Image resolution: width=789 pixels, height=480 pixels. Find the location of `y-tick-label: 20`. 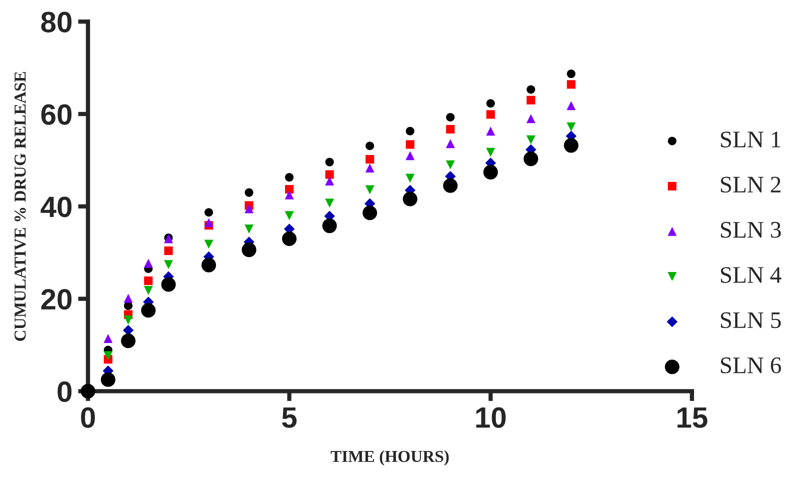

y-tick-label: 20 is located at coordinates (56, 299).